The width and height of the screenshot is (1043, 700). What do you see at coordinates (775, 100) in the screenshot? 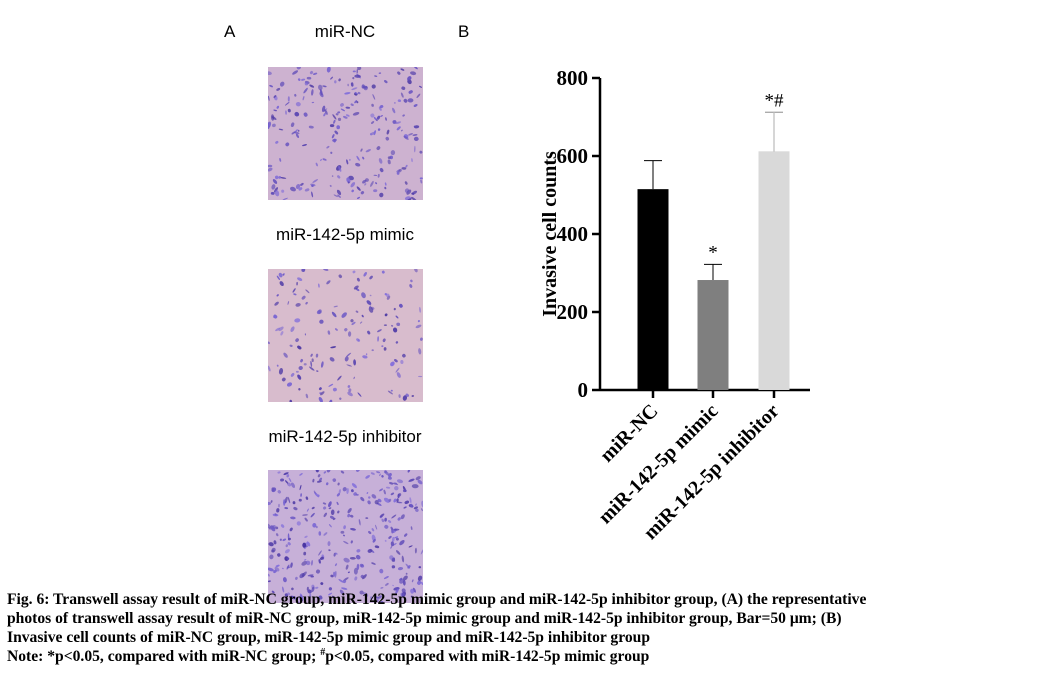
I see `significance-mark: *#` at bounding box center [775, 100].